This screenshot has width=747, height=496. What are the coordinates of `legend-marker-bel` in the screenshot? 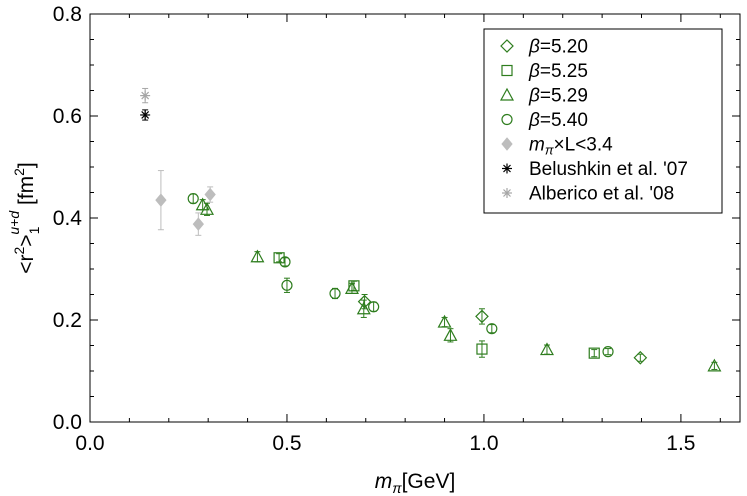 It's located at (507, 168).